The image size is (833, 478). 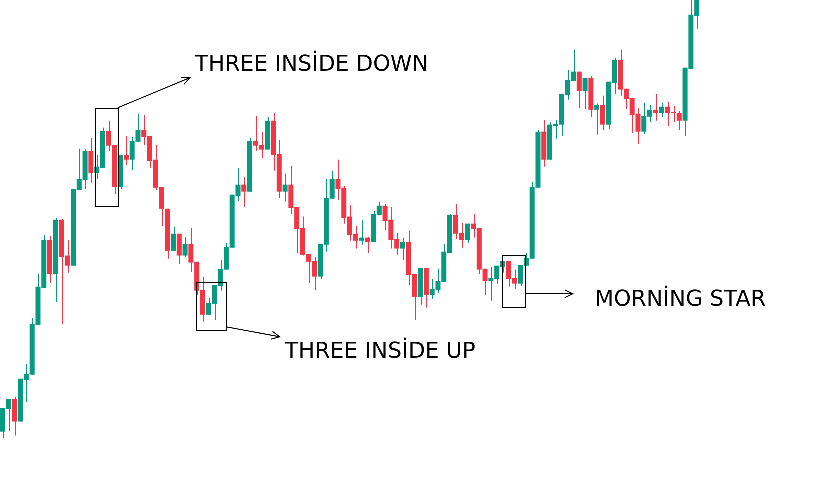 I want to click on annotation: THREE INSİDE DOWN, so click(x=312, y=65).